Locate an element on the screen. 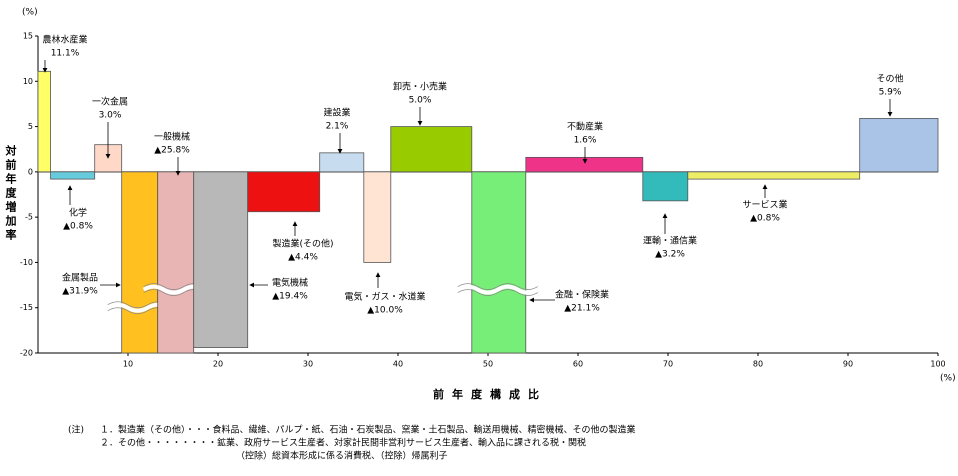  category-label: 農林水産業 is located at coordinates (64, 40).